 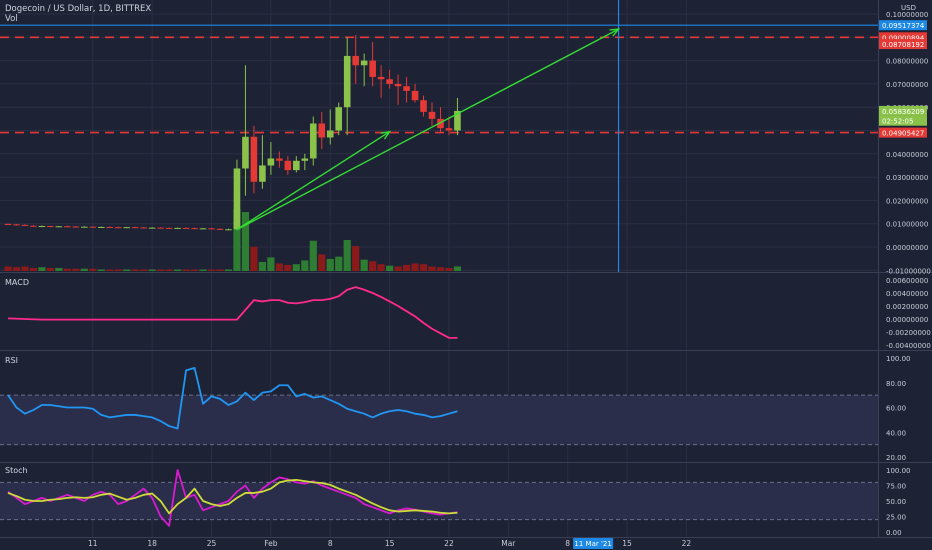 What do you see at coordinates (389, 543) in the screenshot?
I see `time-axis: 11 18 25 Feb 8 15 22 Mar 8 15 22 11 Mar '21` at bounding box center [389, 543].